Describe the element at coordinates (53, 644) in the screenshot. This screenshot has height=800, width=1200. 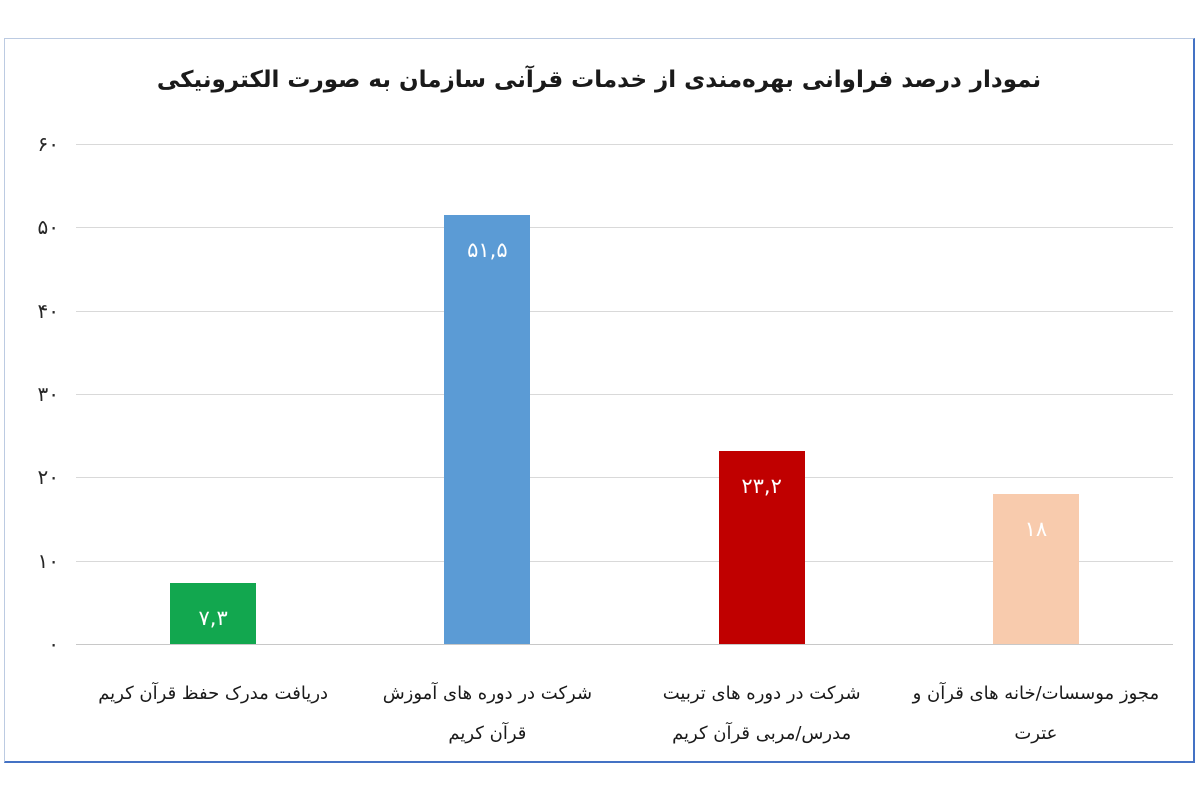
I see `y-axis-tick-label: ۰` at that location.